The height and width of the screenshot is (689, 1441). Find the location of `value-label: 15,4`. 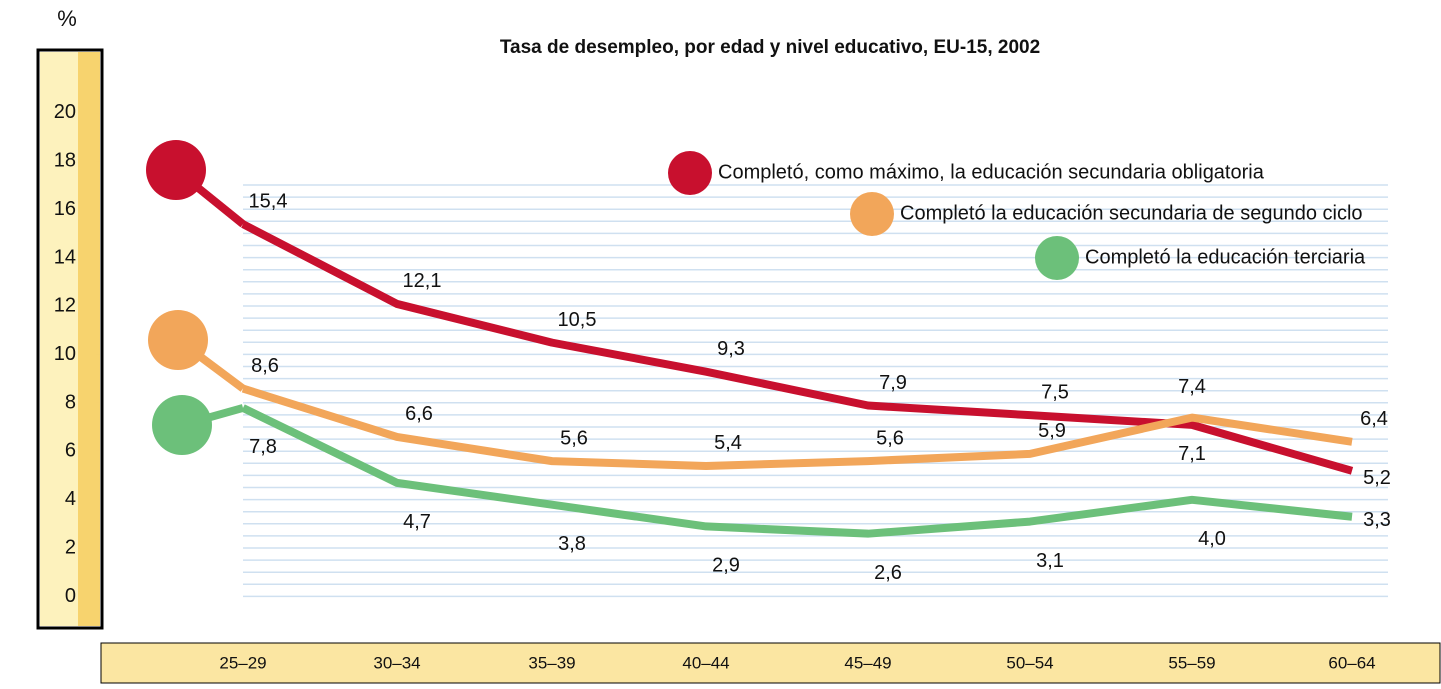

value-label: 15,4 is located at coordinates (268, 201).